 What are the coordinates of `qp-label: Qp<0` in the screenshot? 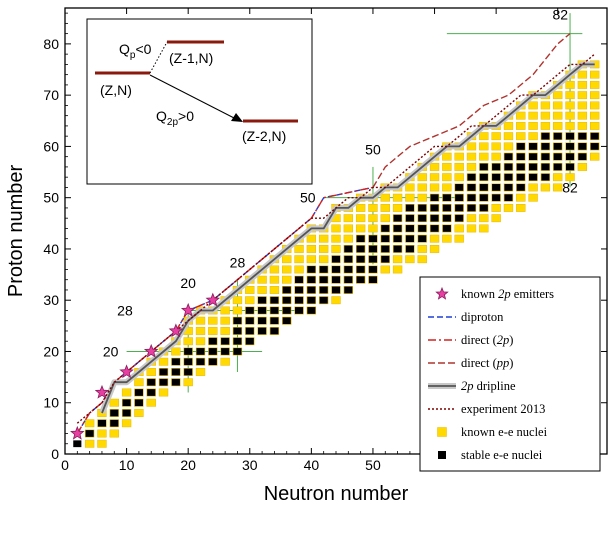 It's located at (135, 51).